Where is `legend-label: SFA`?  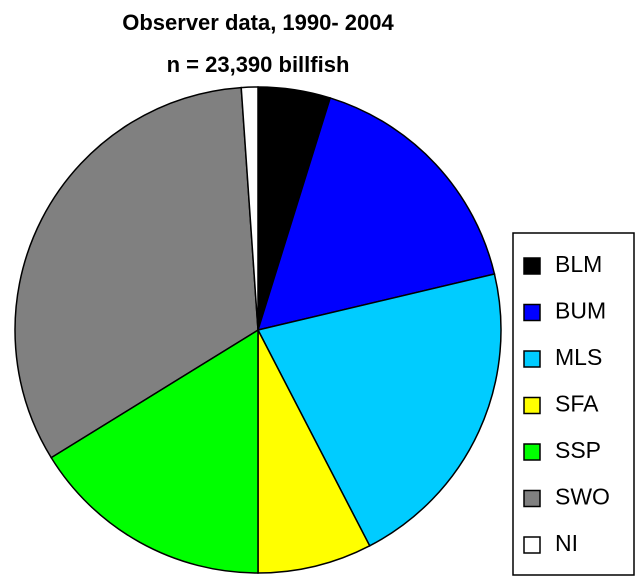
legend-label: SFA is located at coordinates (577, 404).